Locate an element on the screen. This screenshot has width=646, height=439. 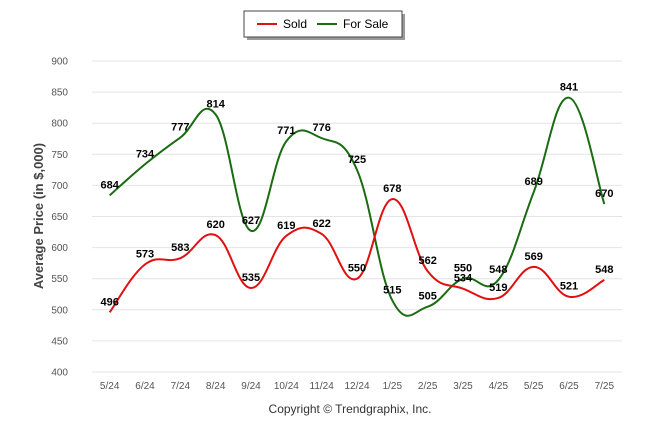
x-tick-label: 1/25 is located at coordinates (393, 386).